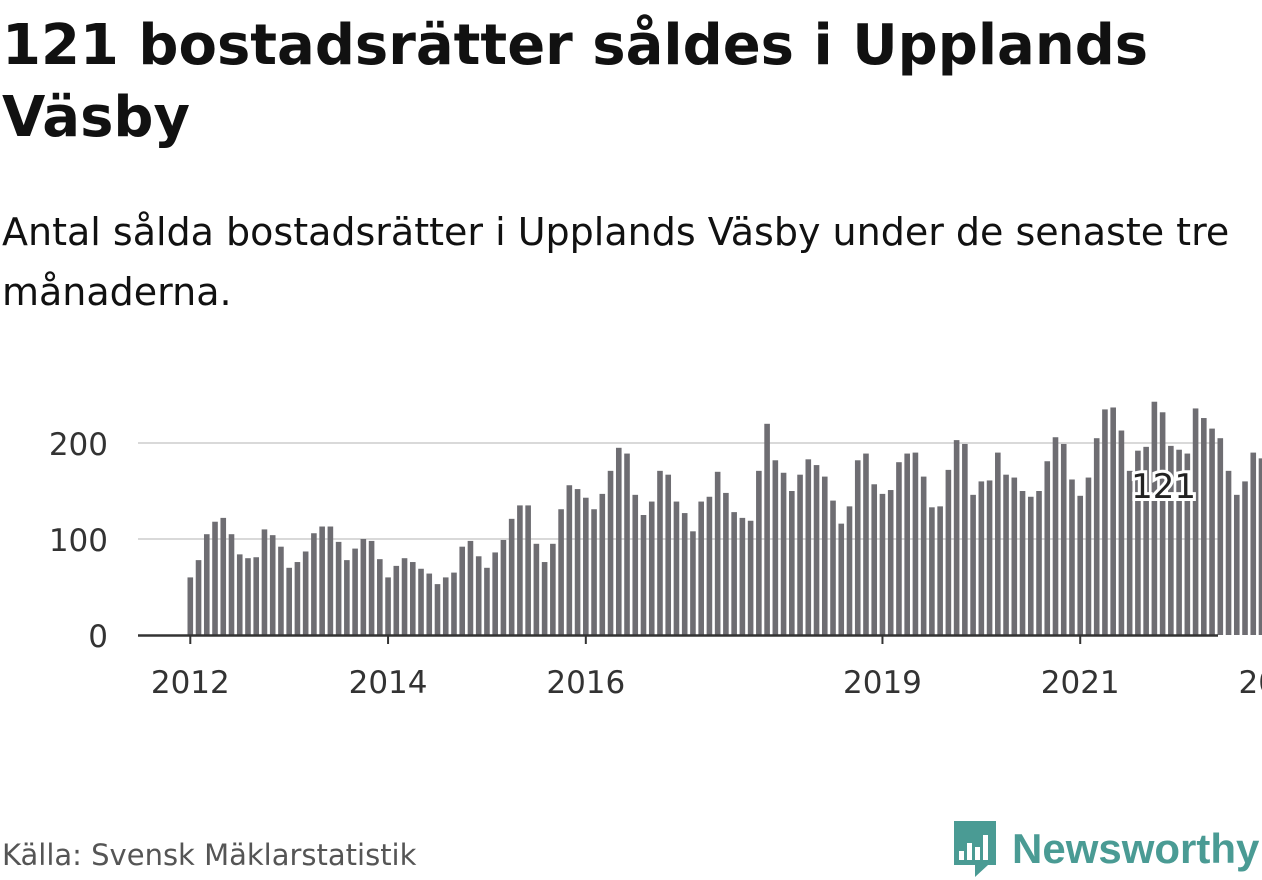 This screenshot has width=1262, height=880. Describe the element at coordinates (388, 683) in the screenshot. I see `x-tick-label: 2014` at that location.